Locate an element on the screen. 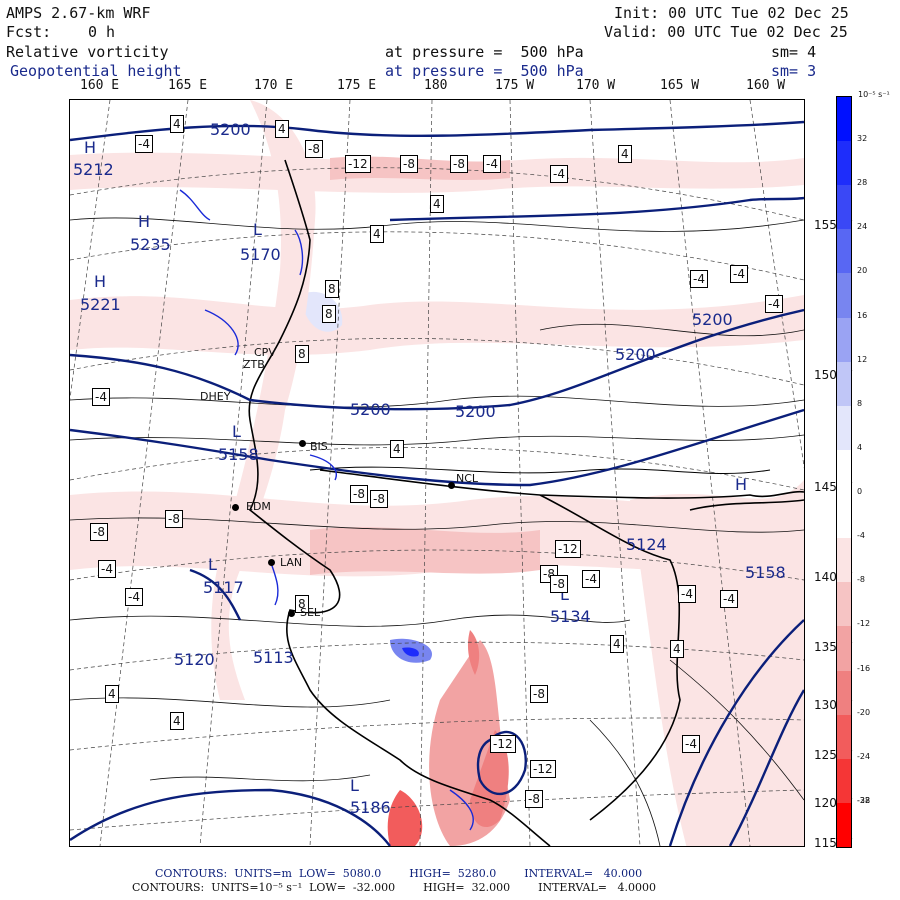  ice-shelf-boundary is located at coordinates (540, 470).